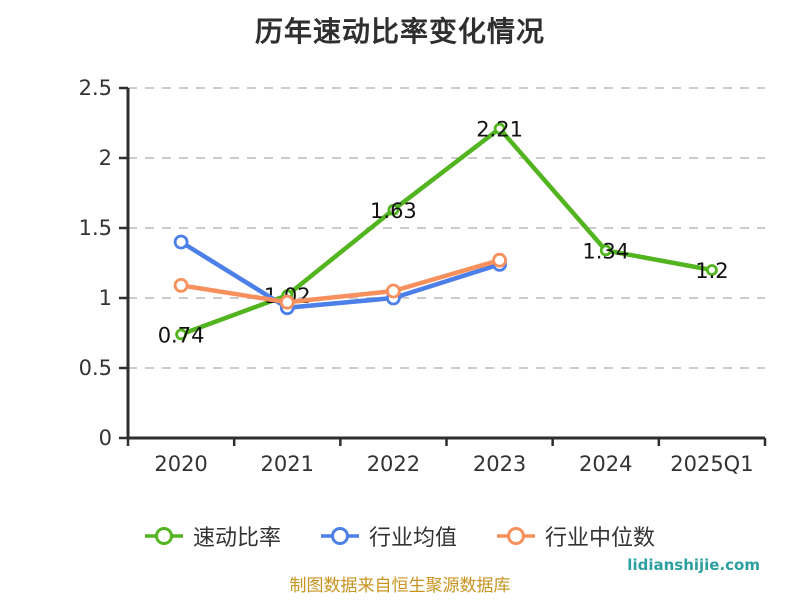 The image size is (800, 600). What do you see at coordinates (95, 88) in the screenshot?
I see `y-tick-label: 2.5` at bounding box center [95, 88].